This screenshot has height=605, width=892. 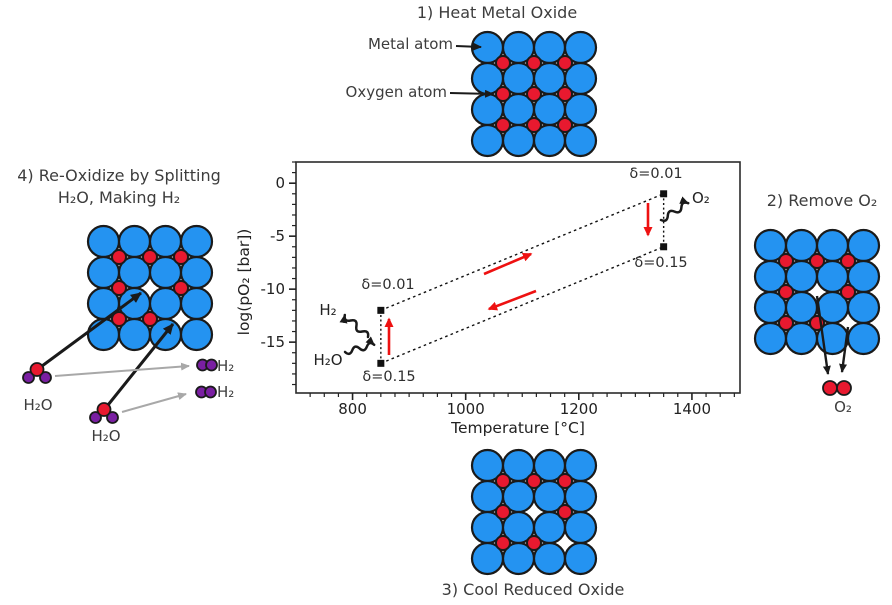 I want to click on step4-title-line2: H₂O, Making H₂, so click(x=119, y=197).